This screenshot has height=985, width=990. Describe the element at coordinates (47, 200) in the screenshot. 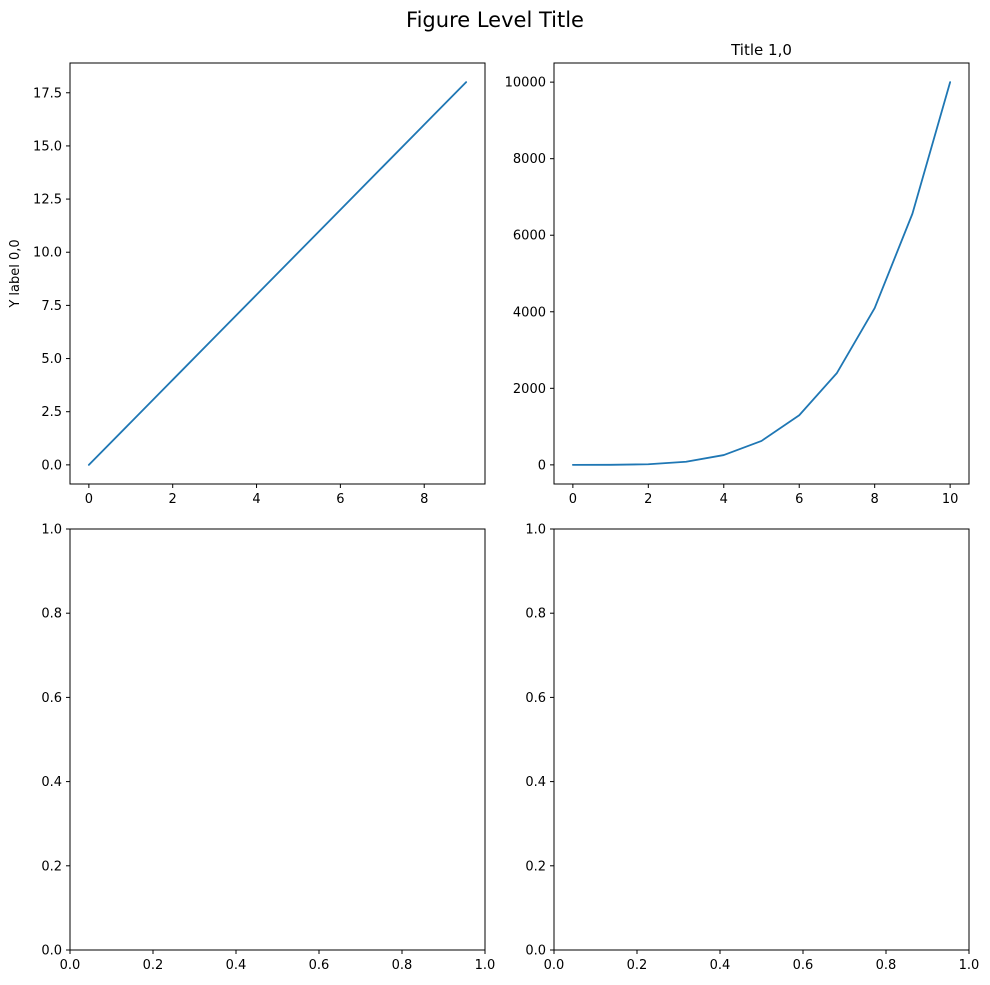

I see `y-tick-label: 12.5` at that location.